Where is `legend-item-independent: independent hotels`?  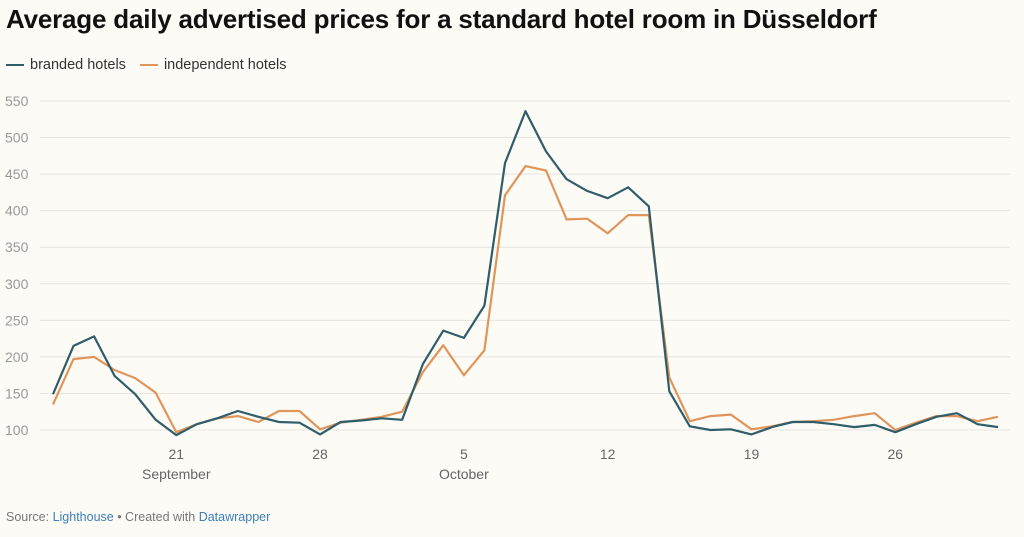 legend-item-independent: independent hotels is located at coordinates (213, 65).